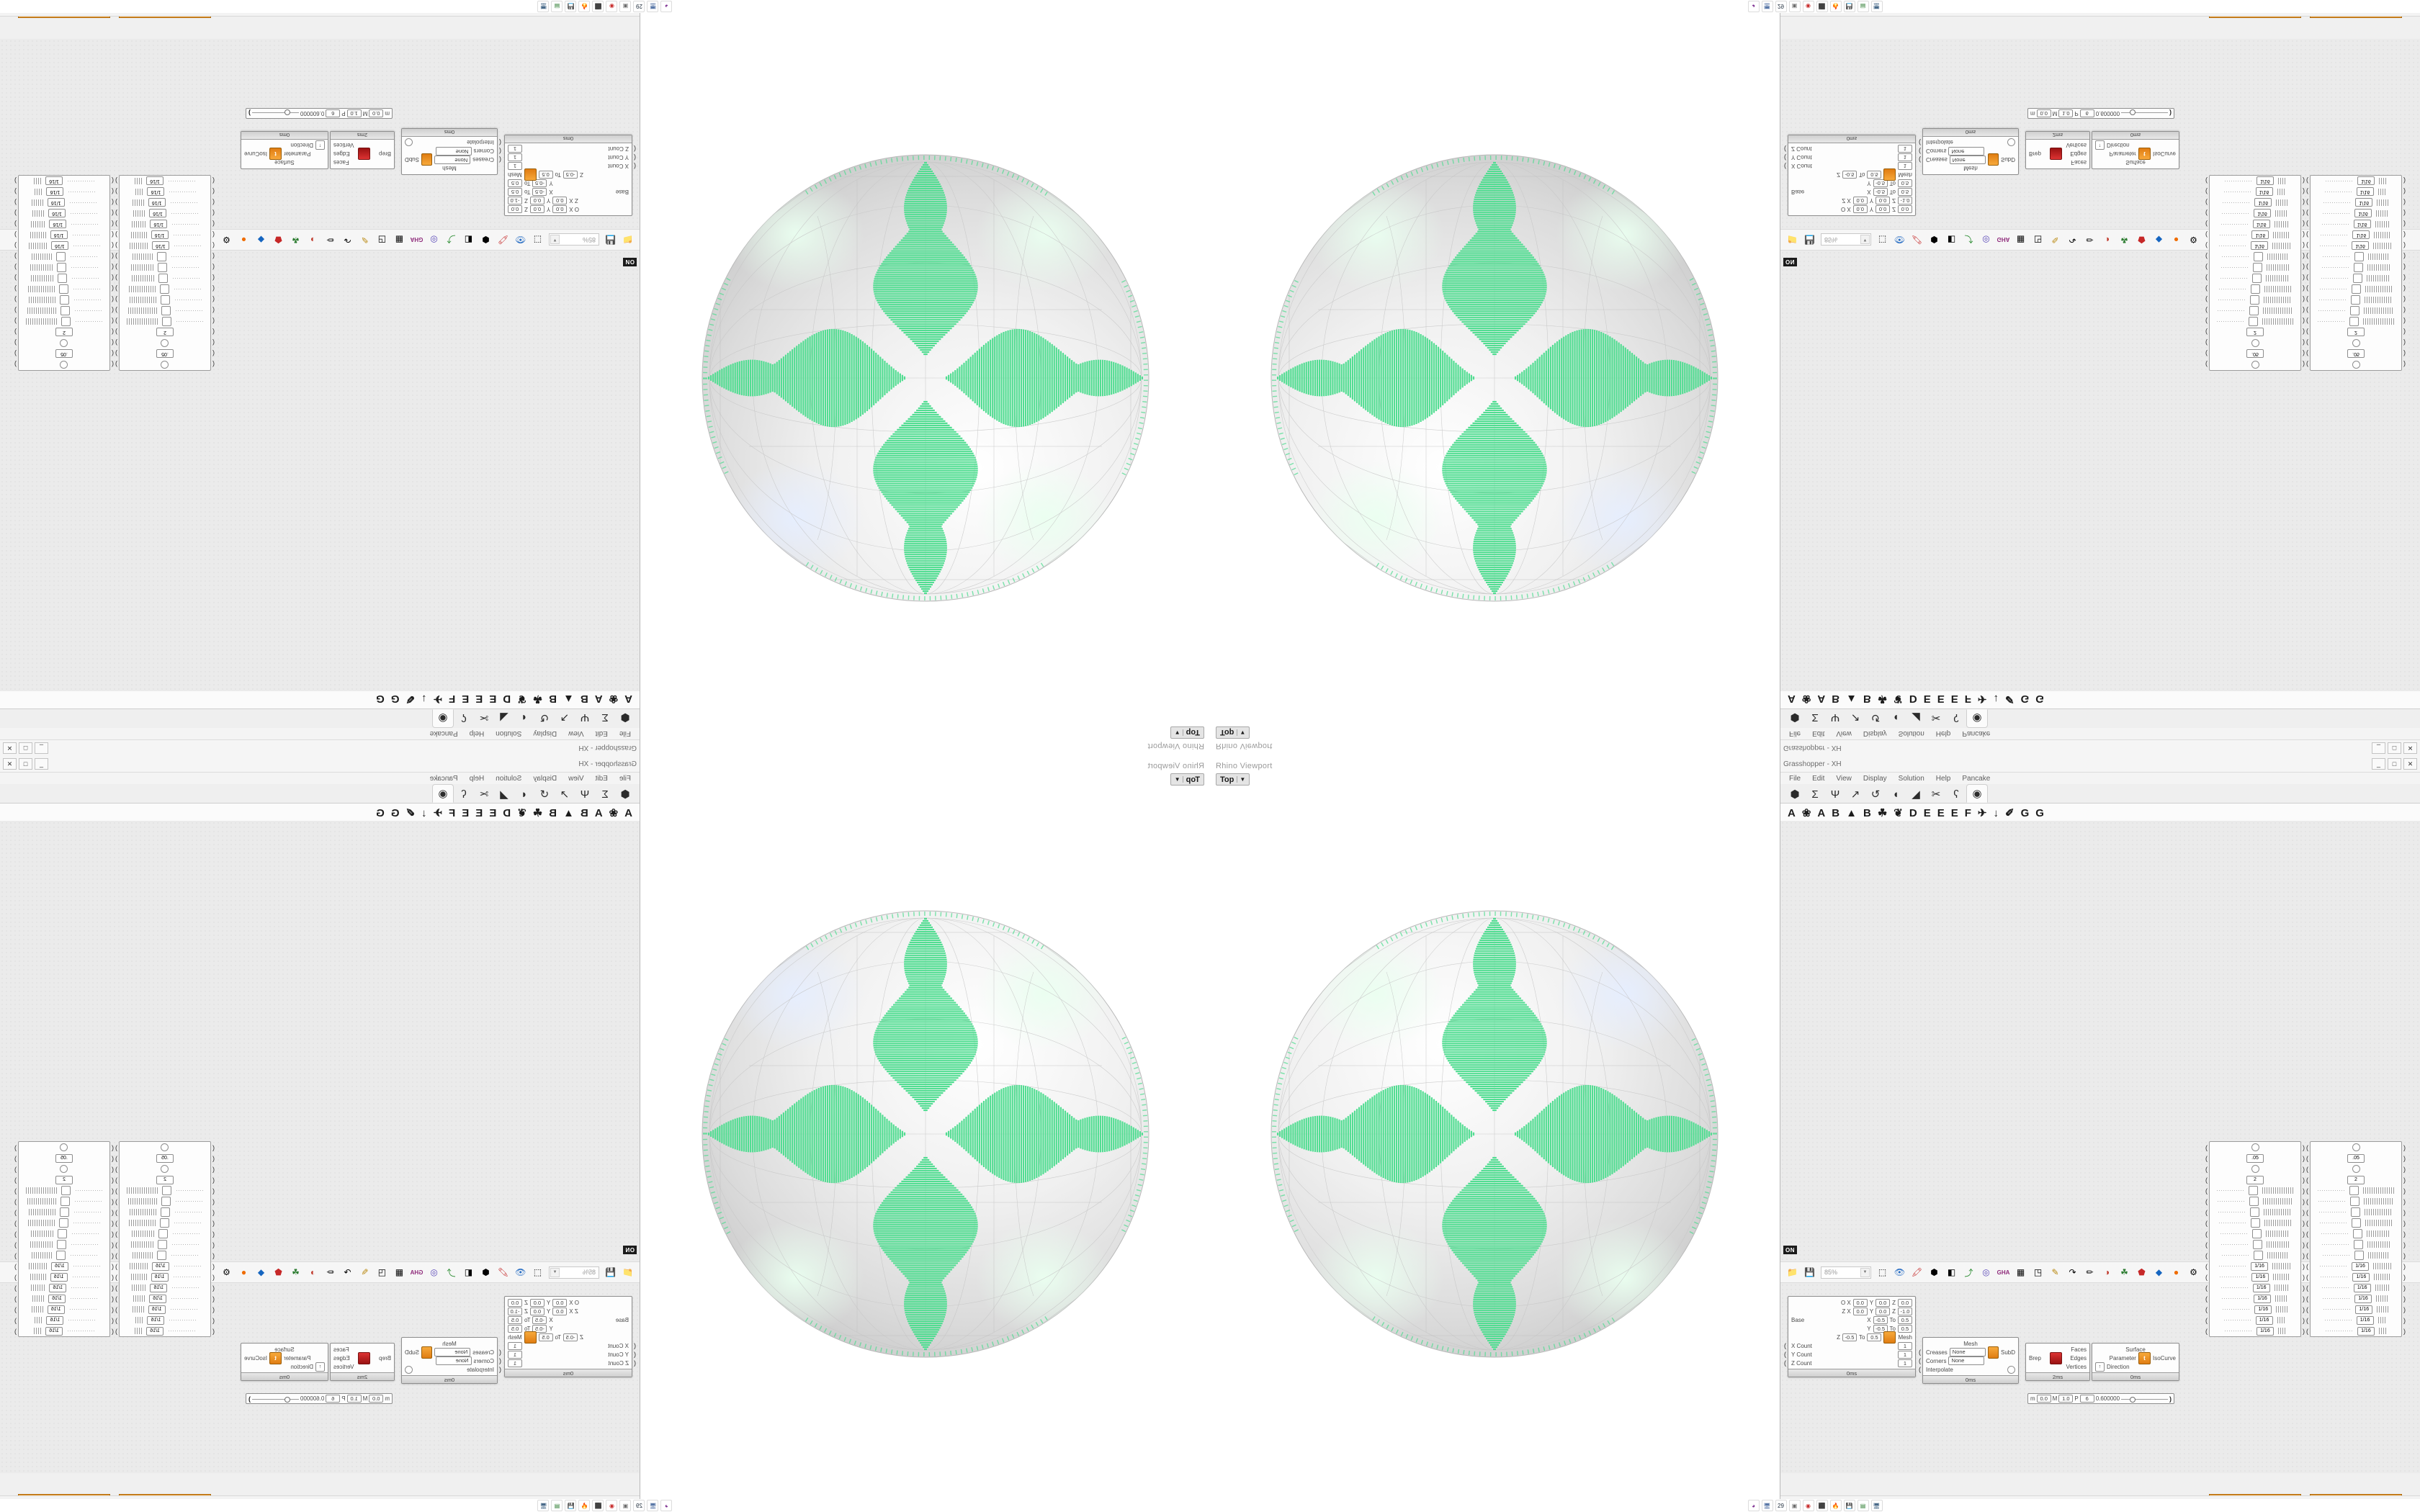 The image size is (2420, 1512). I want to click on parameter-row: (.05), so click(2356, 353).